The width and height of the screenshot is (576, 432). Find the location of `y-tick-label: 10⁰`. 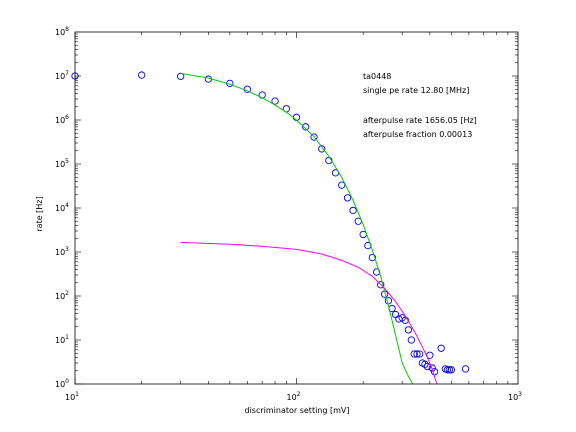

y-tick-label: 10⁰ is located at coordinates (62, 383).